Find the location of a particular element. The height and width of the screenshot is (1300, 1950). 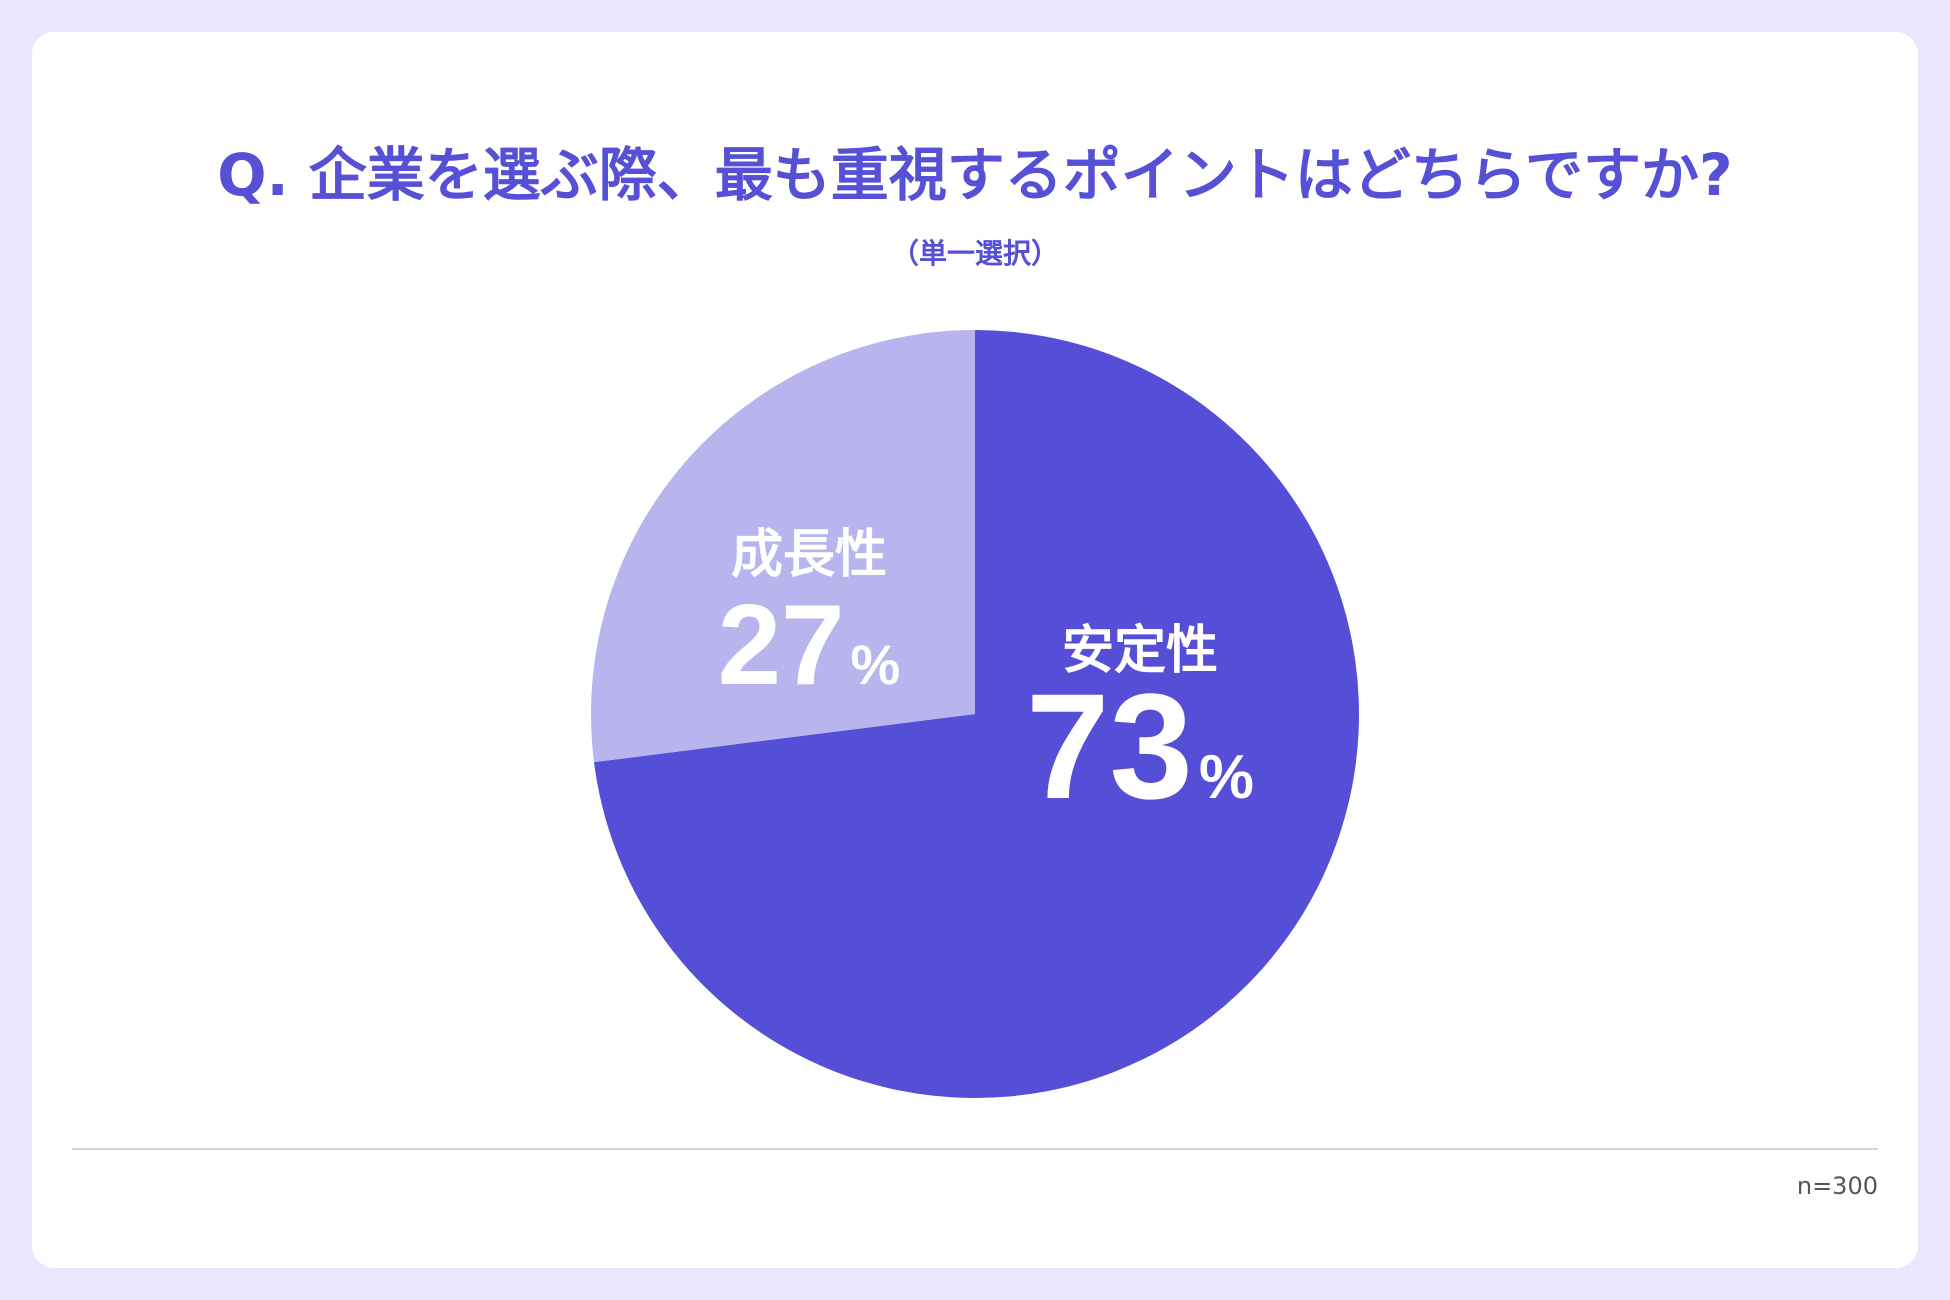

slice-label-0: 安定性 is located at coordinates (1140, 651).